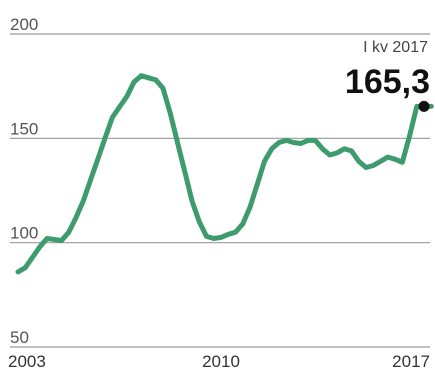 This screenshot has height=376, width=435. I want to click on x-tick-label: 2003, so click(27, 361).